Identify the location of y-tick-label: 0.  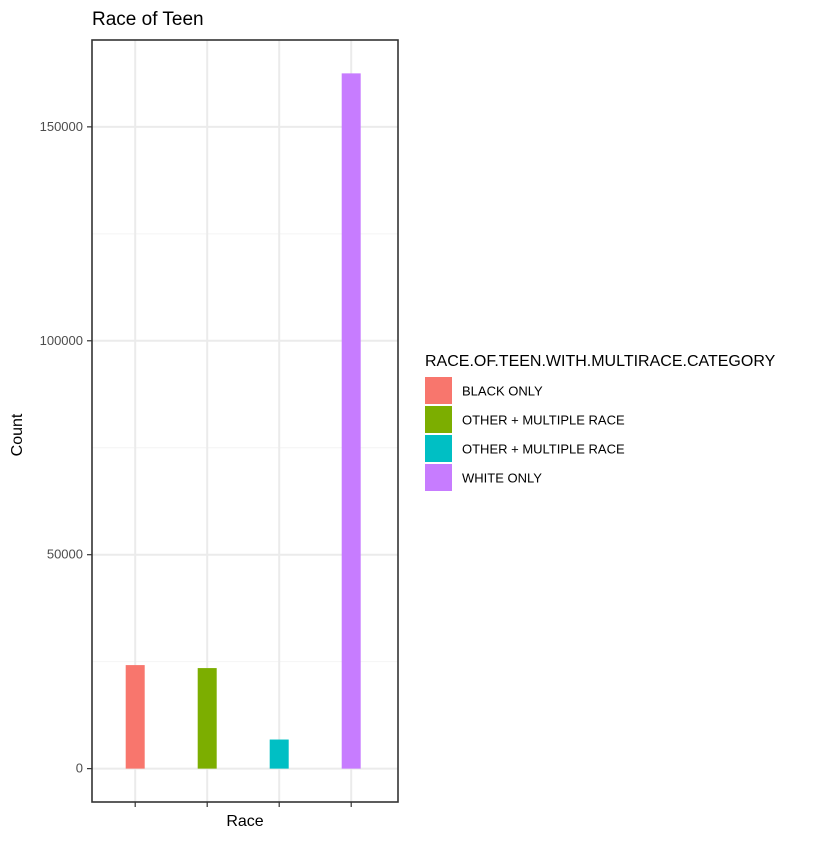
(79, 768).